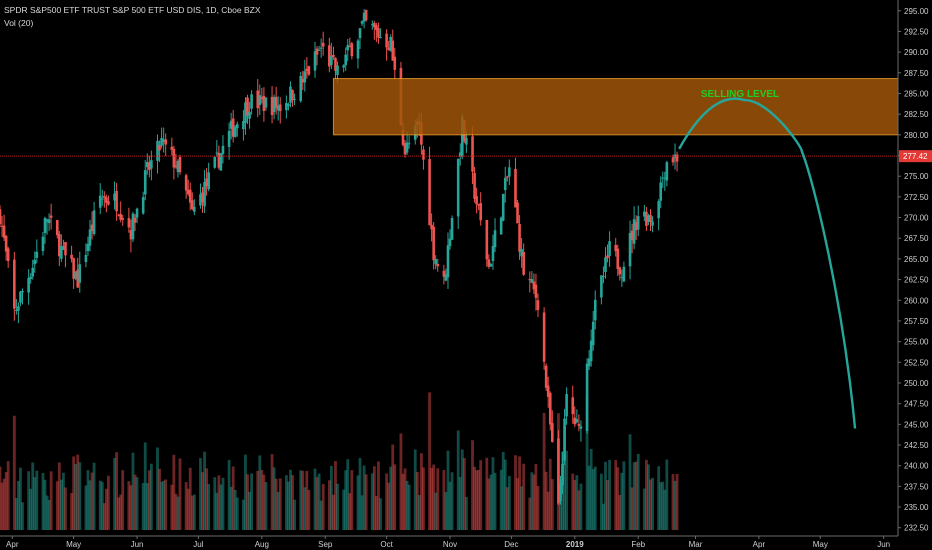  I want to click on y-tick-label: 270.00, so click(916, 218).